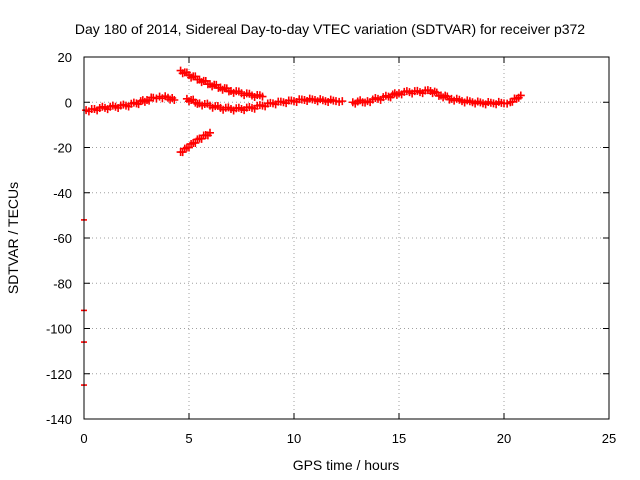 This screenshot has height=480, width=640. Describe the element at coordinates (59, 419) in the screenshot. I see `y-tick-label: -140` at that location.